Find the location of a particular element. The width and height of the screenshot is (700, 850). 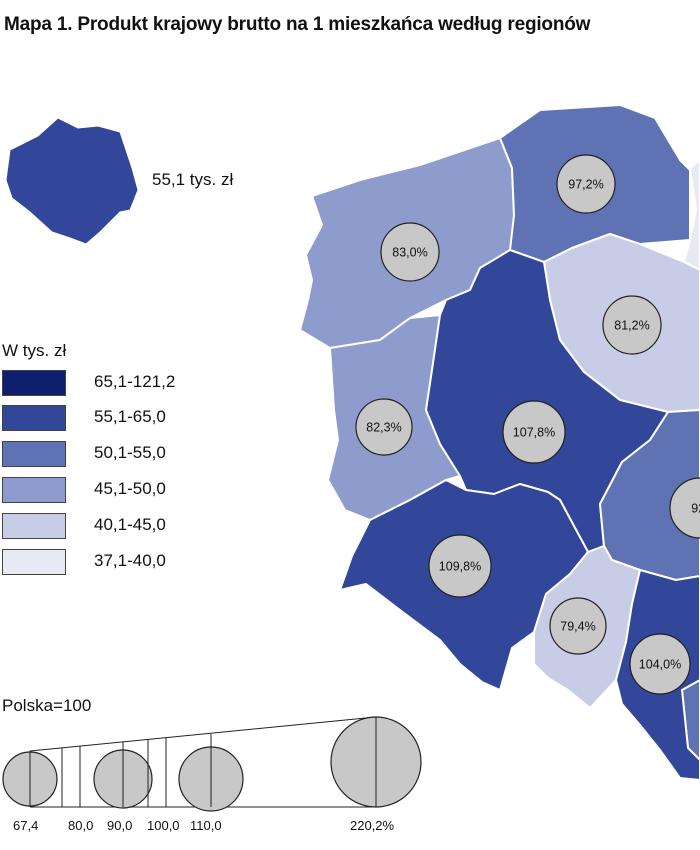

region-value-circle-opolskie is located at coordinates (578, 626).